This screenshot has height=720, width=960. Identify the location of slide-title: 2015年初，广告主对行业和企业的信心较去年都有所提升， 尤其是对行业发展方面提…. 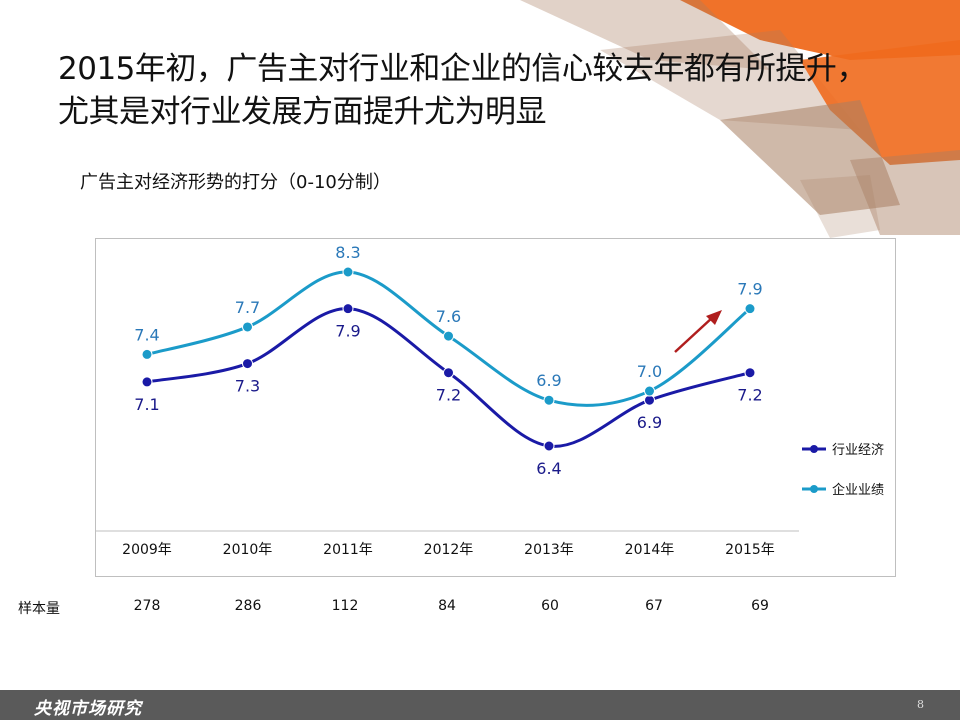
(488, 91).